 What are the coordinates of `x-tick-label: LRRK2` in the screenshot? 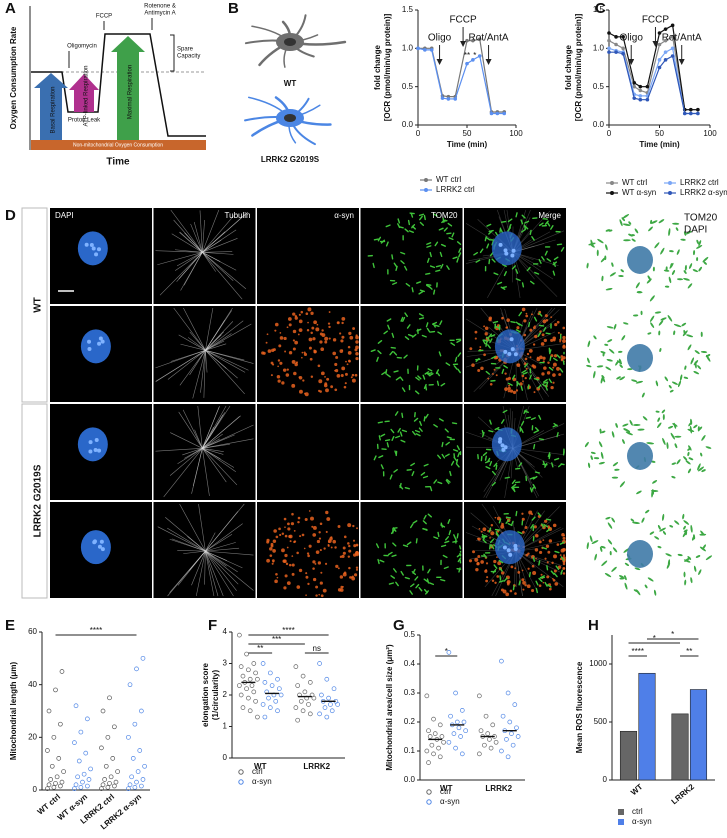 It's located at (316, 766).